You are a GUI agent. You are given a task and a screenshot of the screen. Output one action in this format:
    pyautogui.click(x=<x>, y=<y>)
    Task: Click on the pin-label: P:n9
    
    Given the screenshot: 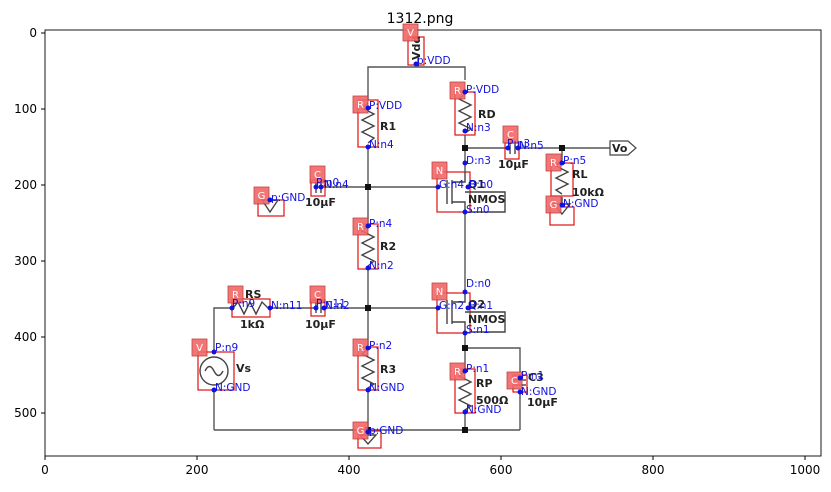 What is the action you would take?
    pyautogui.click(x=226, y=348)
    